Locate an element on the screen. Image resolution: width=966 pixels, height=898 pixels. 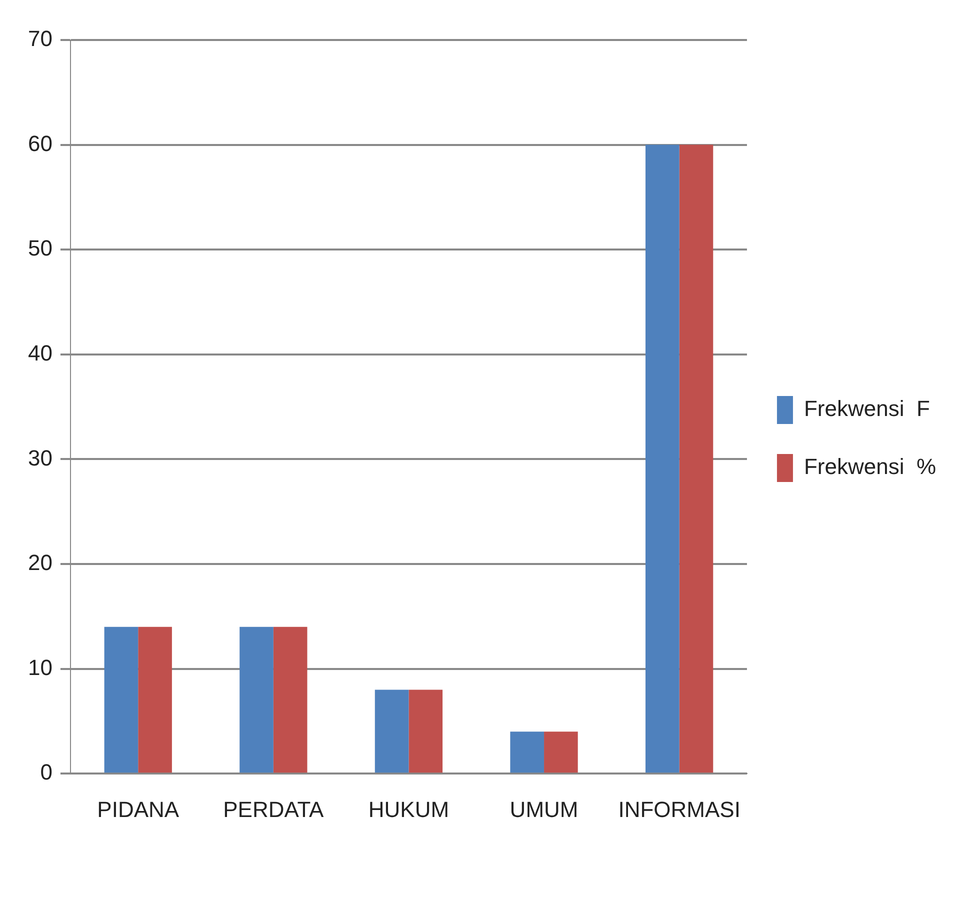
x-tick-label: UMUM is located at coordinates (544, 809).